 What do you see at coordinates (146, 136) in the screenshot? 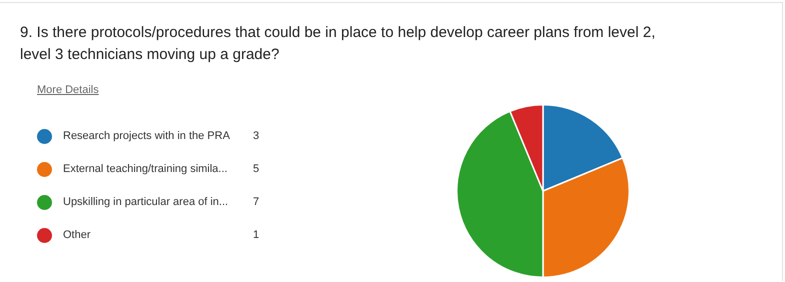
I see `legend-label: Research projects with in the PRA` at bounding box center [146, 136].